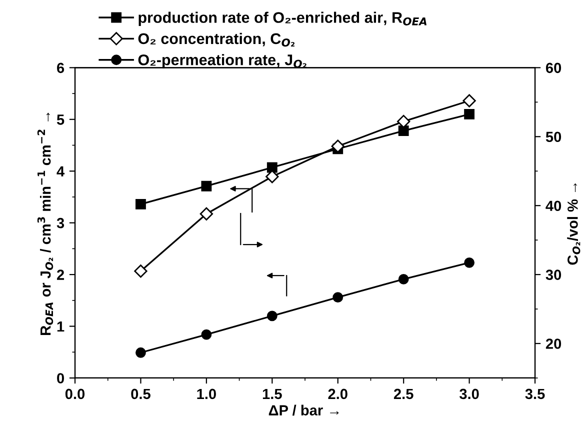 The width and height of the screenshot is (586, 431). Describe the element at coordinates (140, 394) in the screenshot. I see `x-tick-label: 0.5` at that location.